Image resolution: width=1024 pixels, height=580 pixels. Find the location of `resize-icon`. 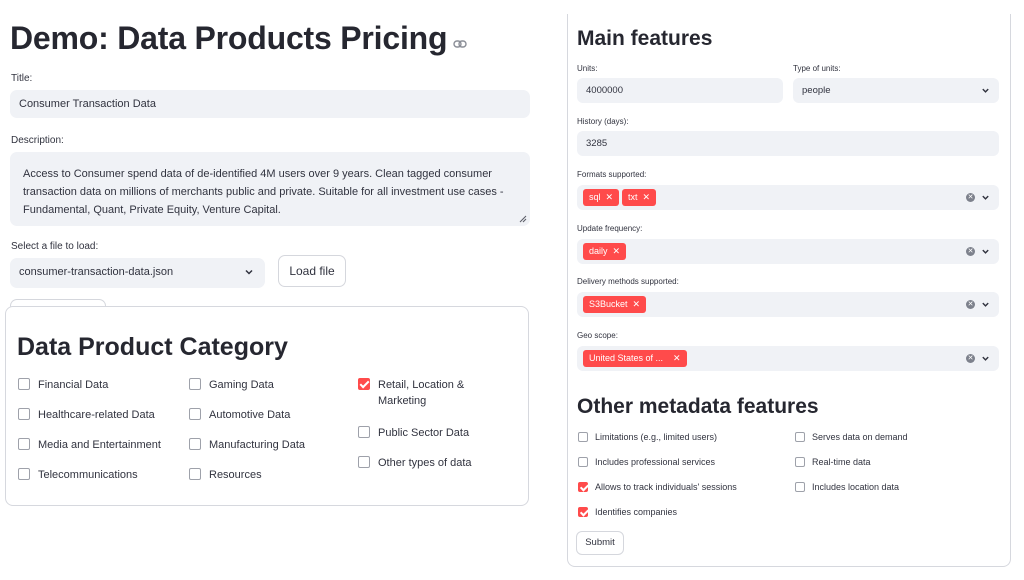

resize-icon is located at coordinates (523, 219).